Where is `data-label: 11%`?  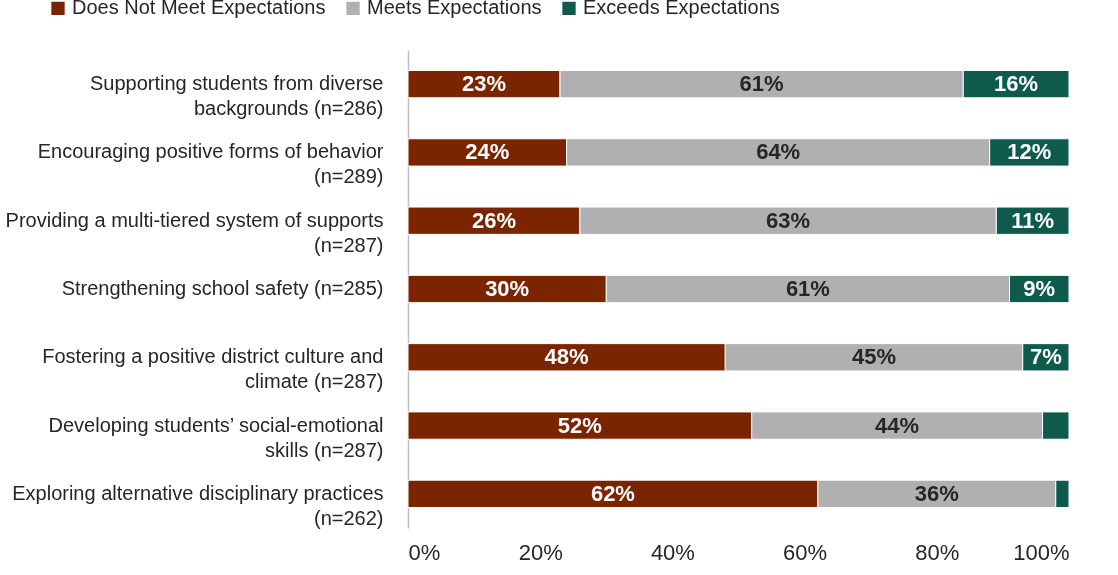 data-label: 11% is located at coordinates (1033, 220).